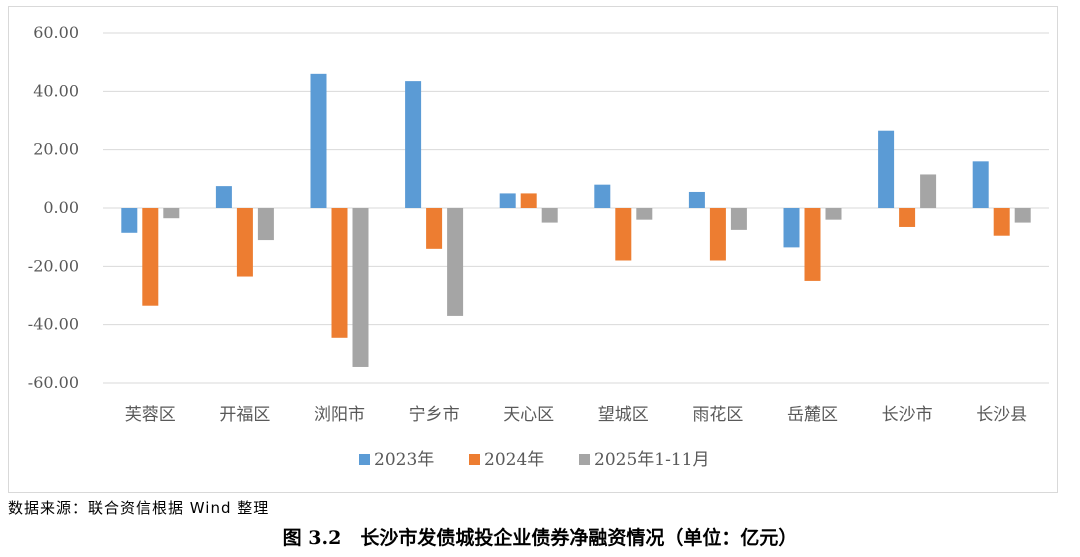 This screenshot has width=1080, height=557. What do you see at coordinates (623, 415) in the screenshot?
I see `x-category-label: 望城区` at bounding box center [623, 415].